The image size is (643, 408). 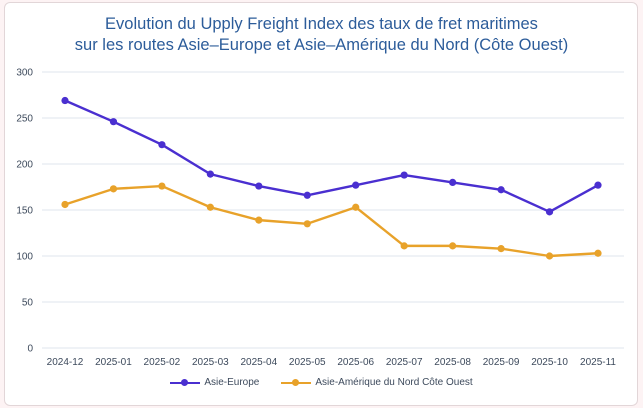 I want to click on legend-item-asie-europe: Asie-Europe, so click(x=214, y=382).